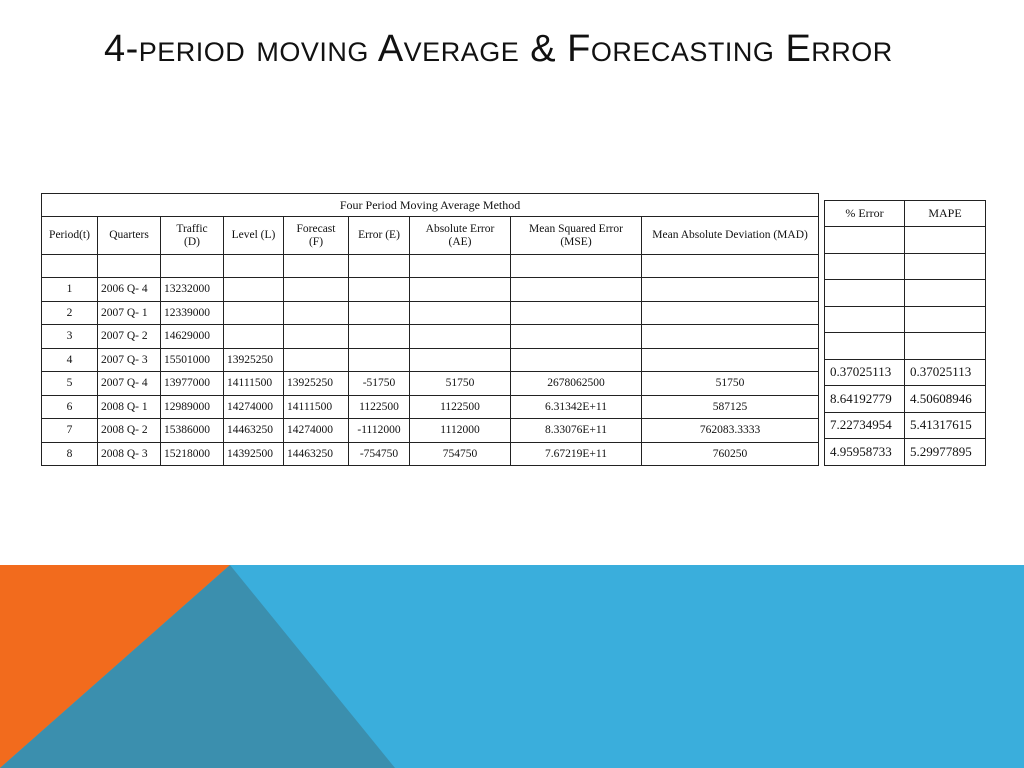 The width and height of the screenshot is (1024, 768). I want to click on table-cell: 7.67219E+11, so click(576, 453).